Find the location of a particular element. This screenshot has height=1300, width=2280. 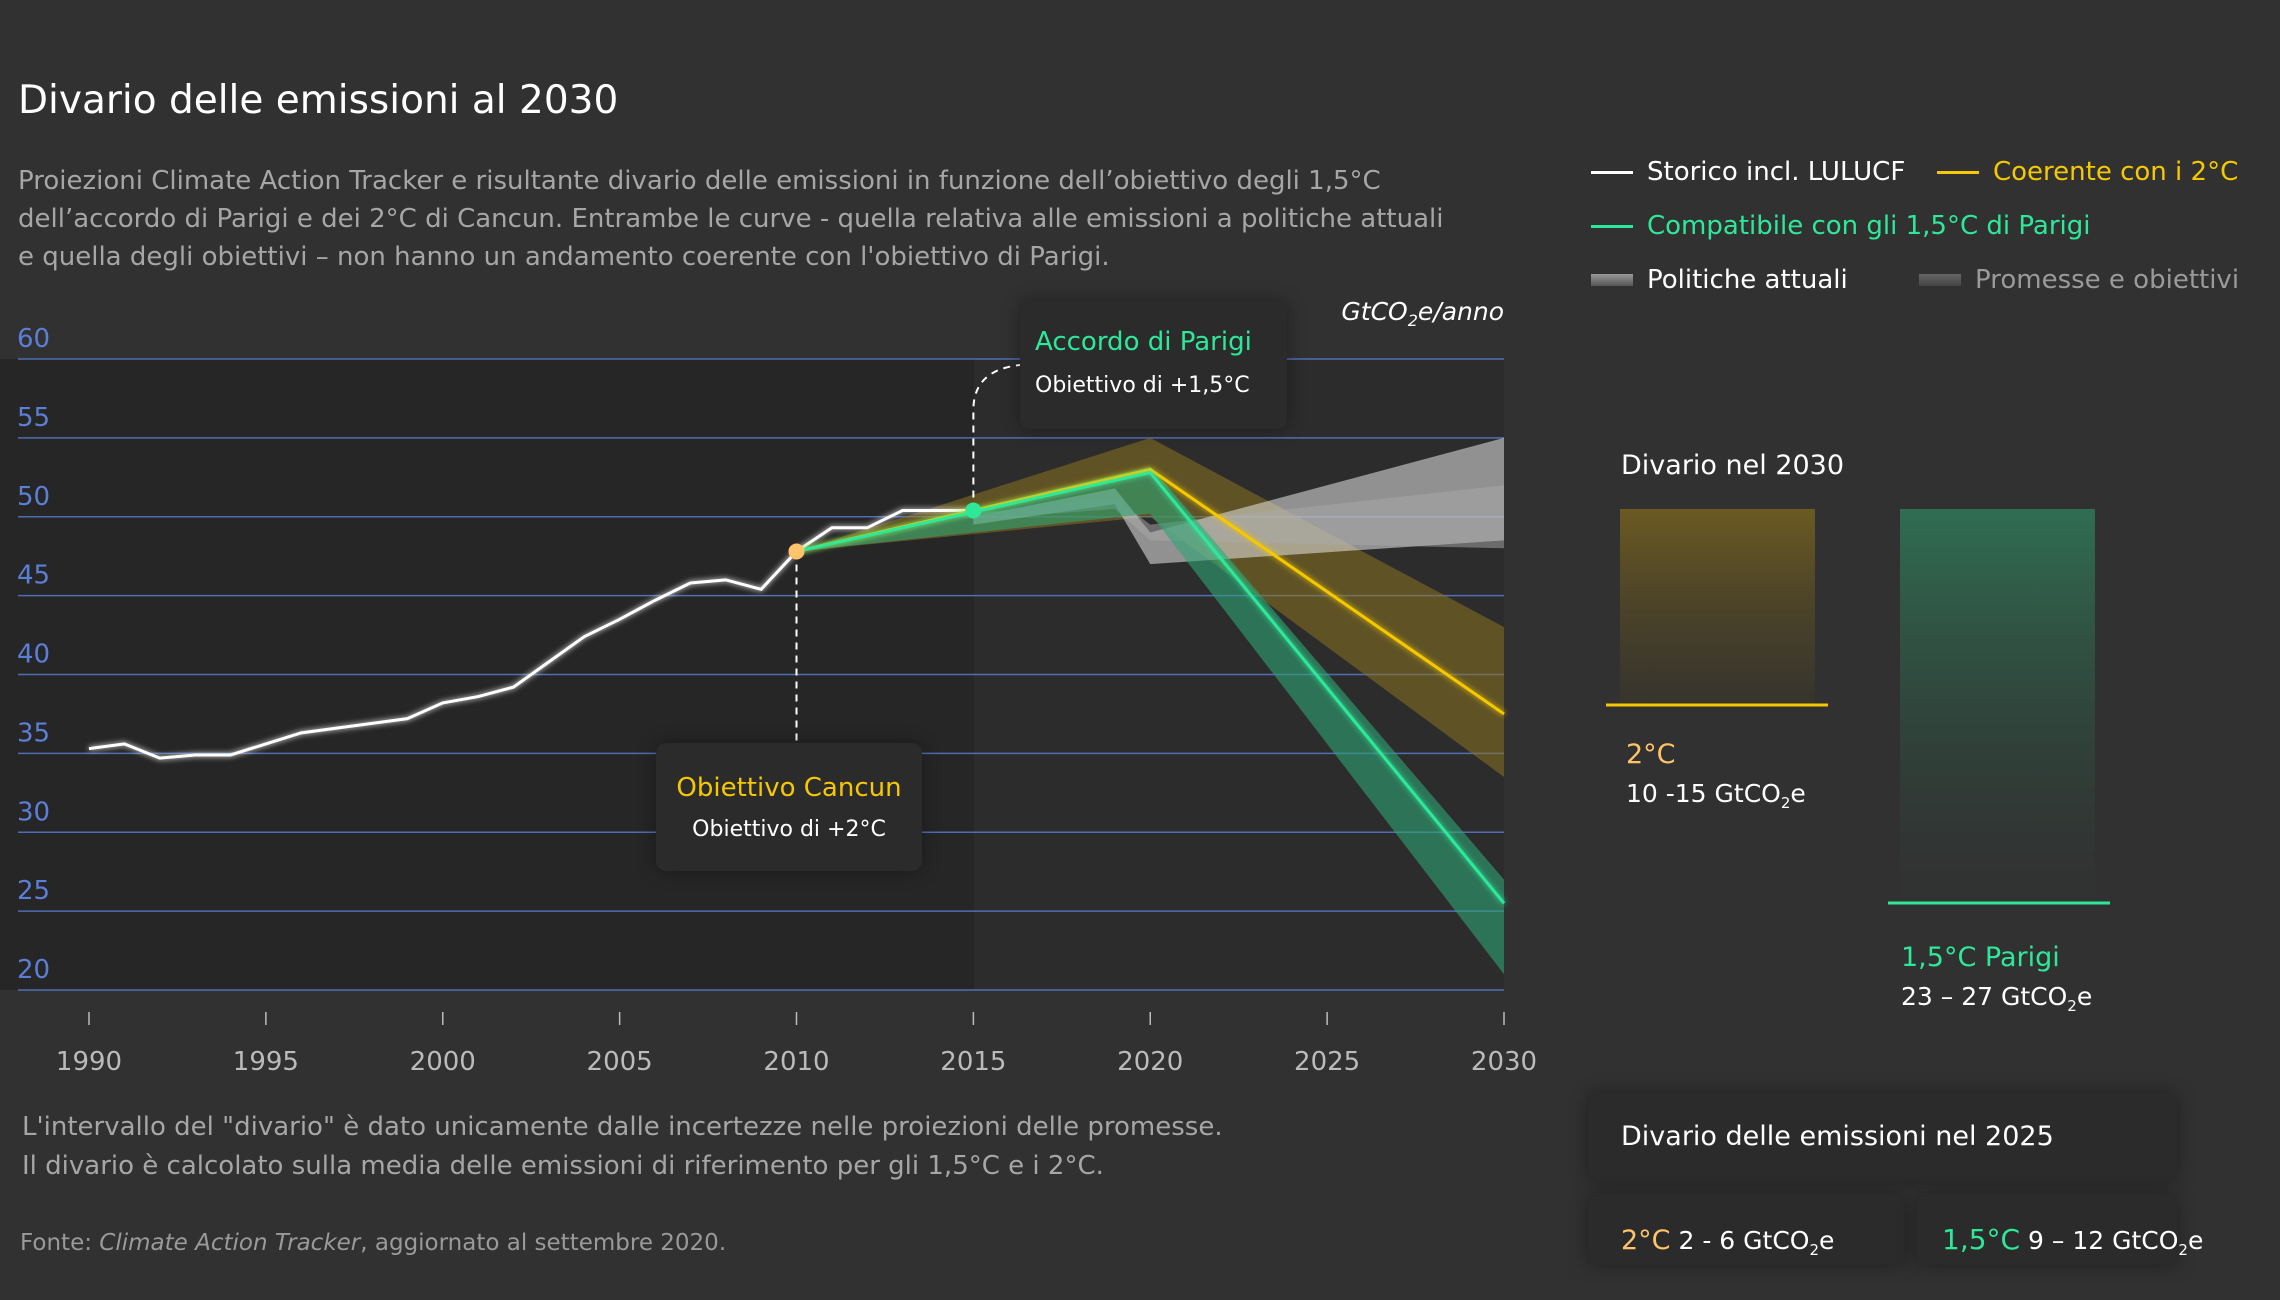

y-tick-label: 55 is located at coordinates (33, 418).